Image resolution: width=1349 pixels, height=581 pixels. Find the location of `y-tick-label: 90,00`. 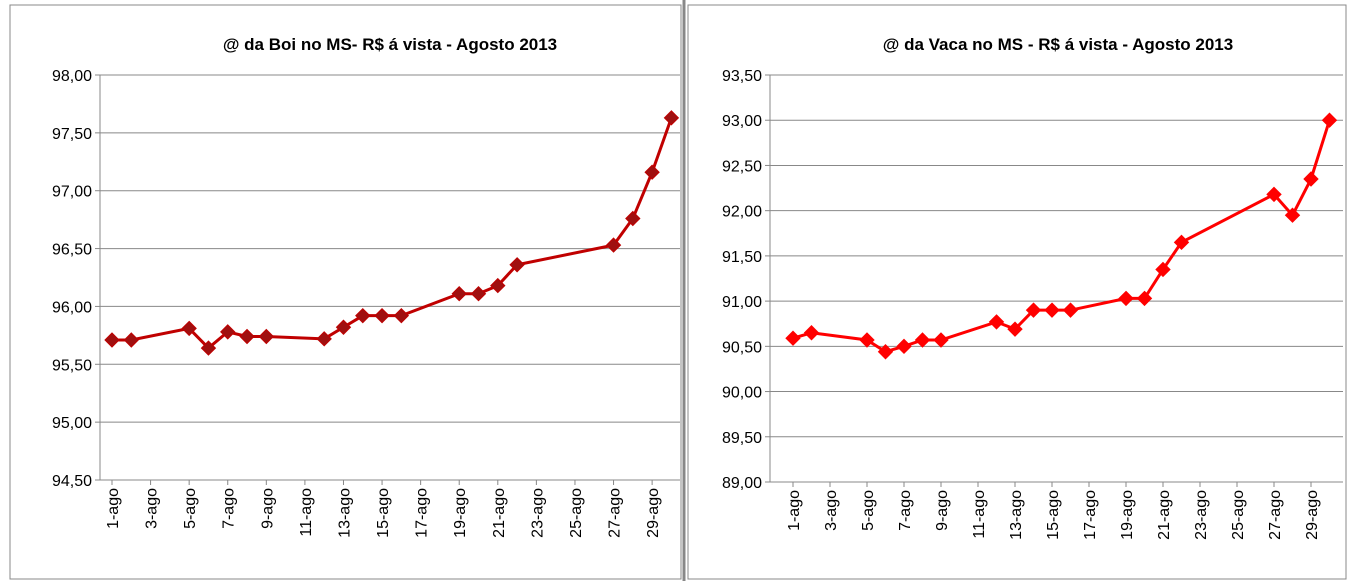

y-tick-label: 90,00 is located at coordinates (742, 393).